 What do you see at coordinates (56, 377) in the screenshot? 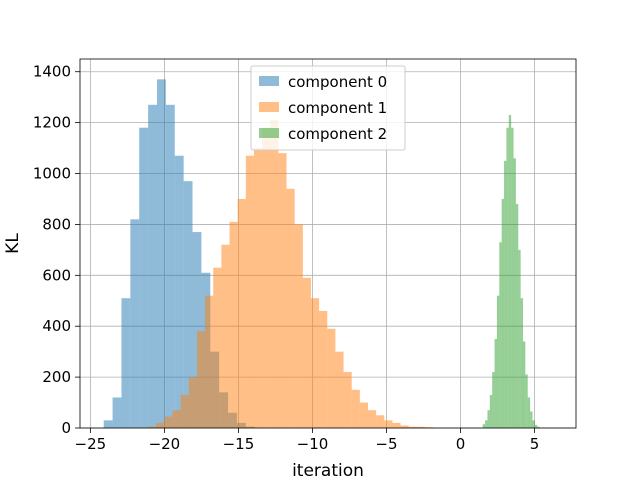
I see `y-tick-label: 200` at bounding box center [56, 377].